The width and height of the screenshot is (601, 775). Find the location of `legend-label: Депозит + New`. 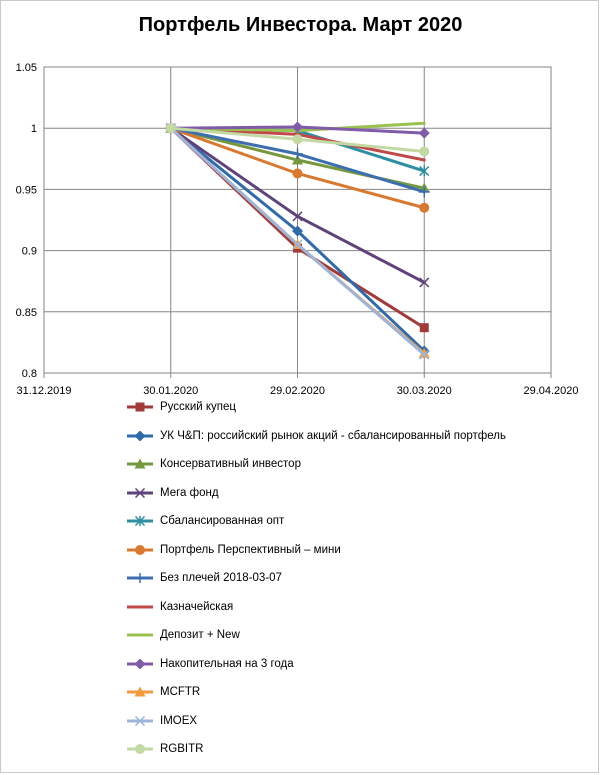

legend-label: Депозит + New is located at coordinates (200, 635).